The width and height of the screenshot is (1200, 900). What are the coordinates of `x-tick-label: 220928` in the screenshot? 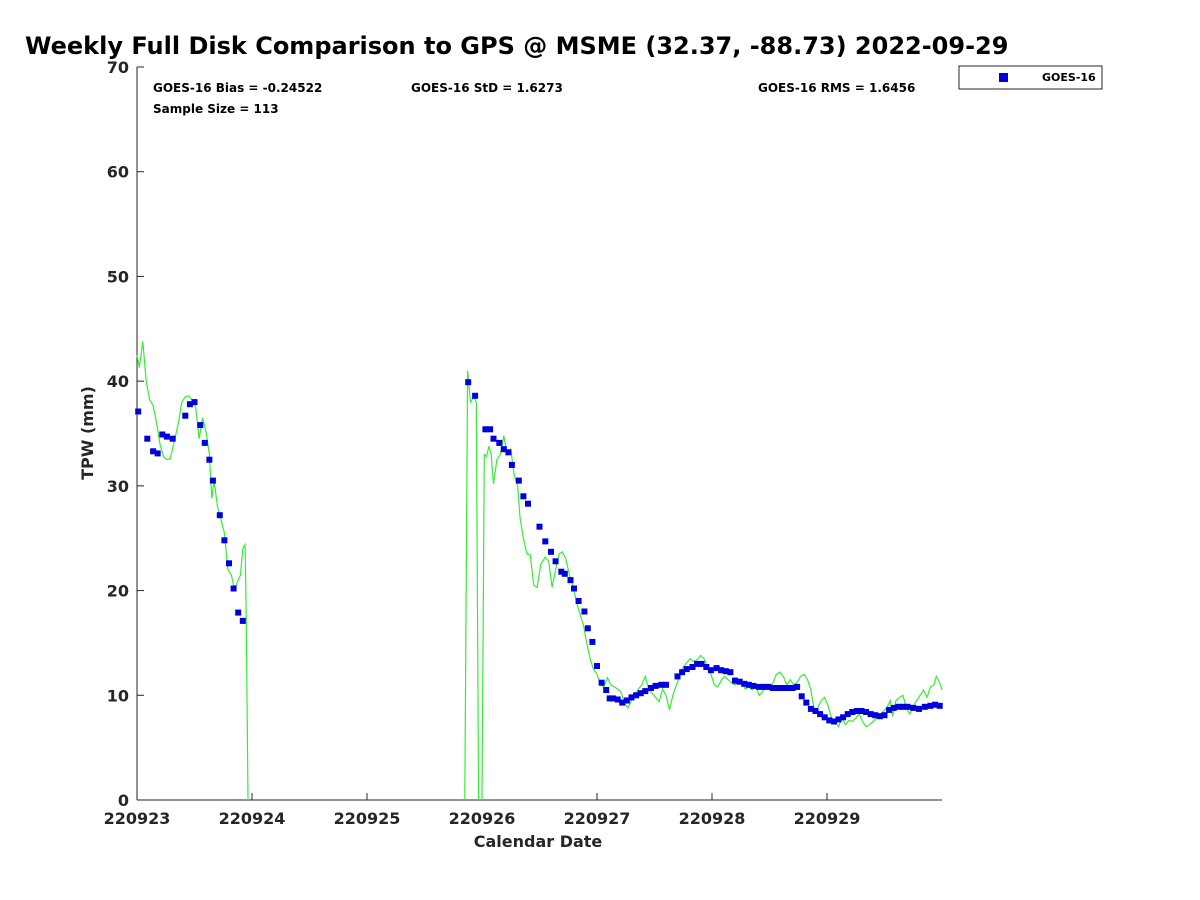 It's located at (712, 818).